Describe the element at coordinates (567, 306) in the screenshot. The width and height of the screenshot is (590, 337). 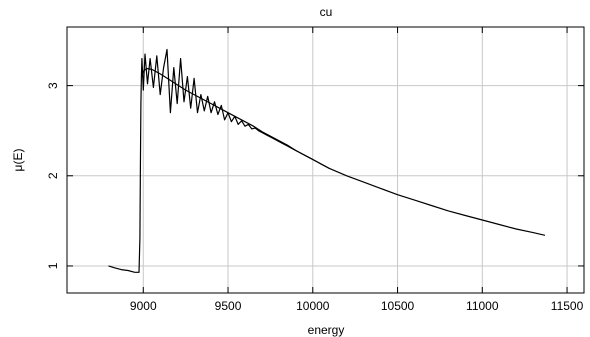
I see `x-tick-label: 11500` at that location.